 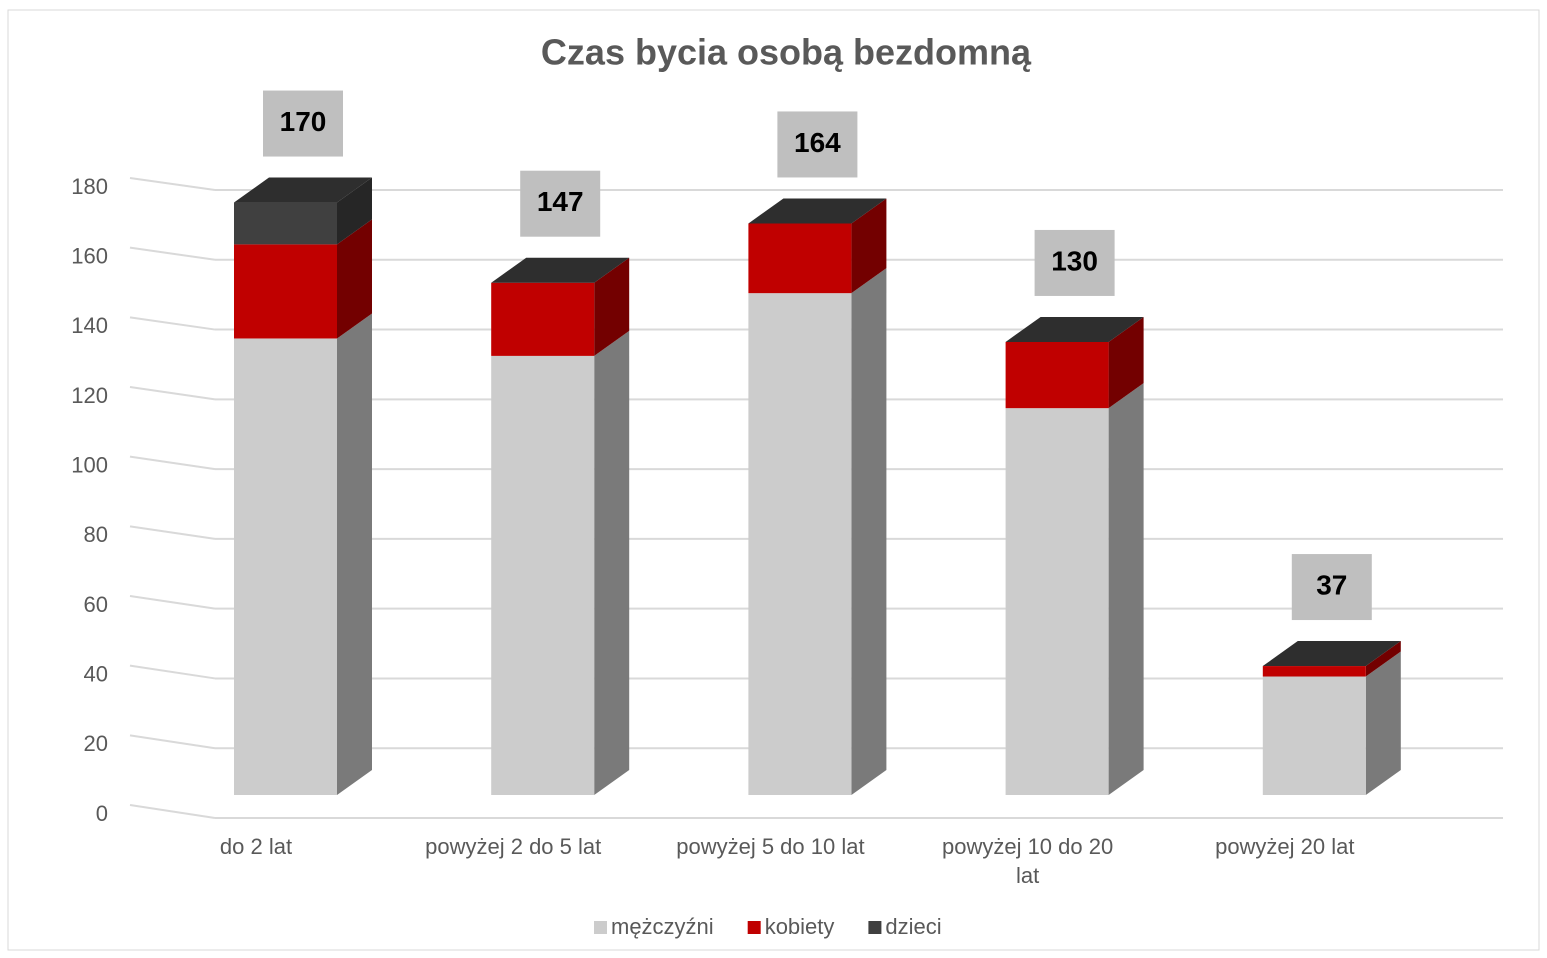 I want to click on total-label: 147, so click(x=560, y=201).